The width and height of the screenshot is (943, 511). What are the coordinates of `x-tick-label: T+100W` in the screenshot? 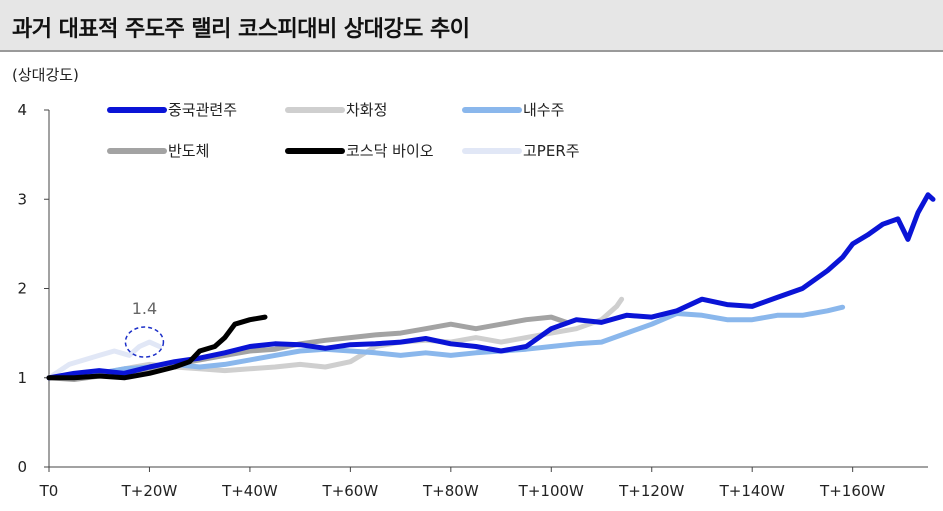 It's located at (551, 491).